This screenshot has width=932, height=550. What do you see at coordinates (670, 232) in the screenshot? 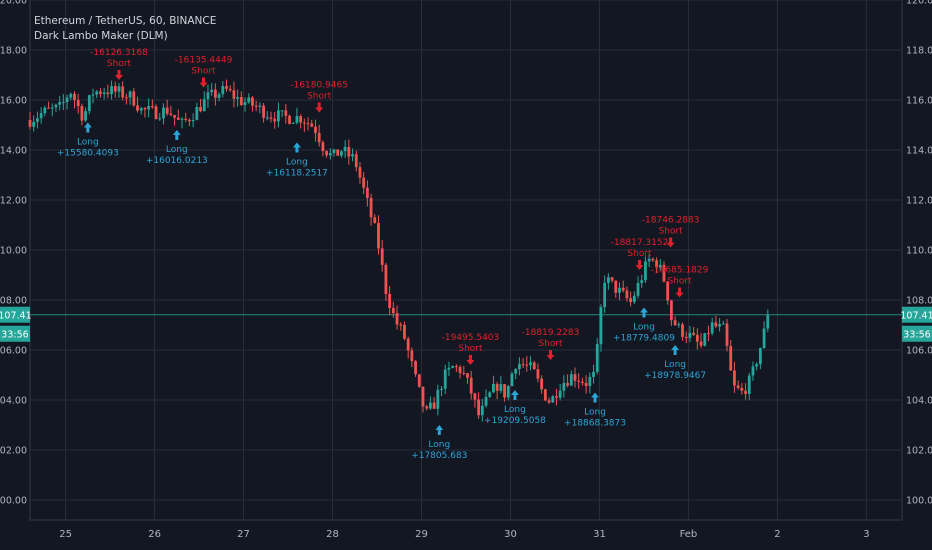
I see `short-signal: Short-18746.2883` at bounding box center [670, 232].